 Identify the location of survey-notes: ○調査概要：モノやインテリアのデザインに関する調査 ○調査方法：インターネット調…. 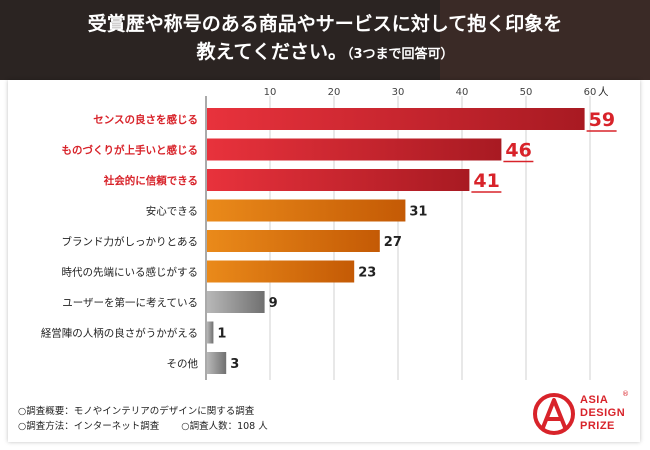
(143, 419).